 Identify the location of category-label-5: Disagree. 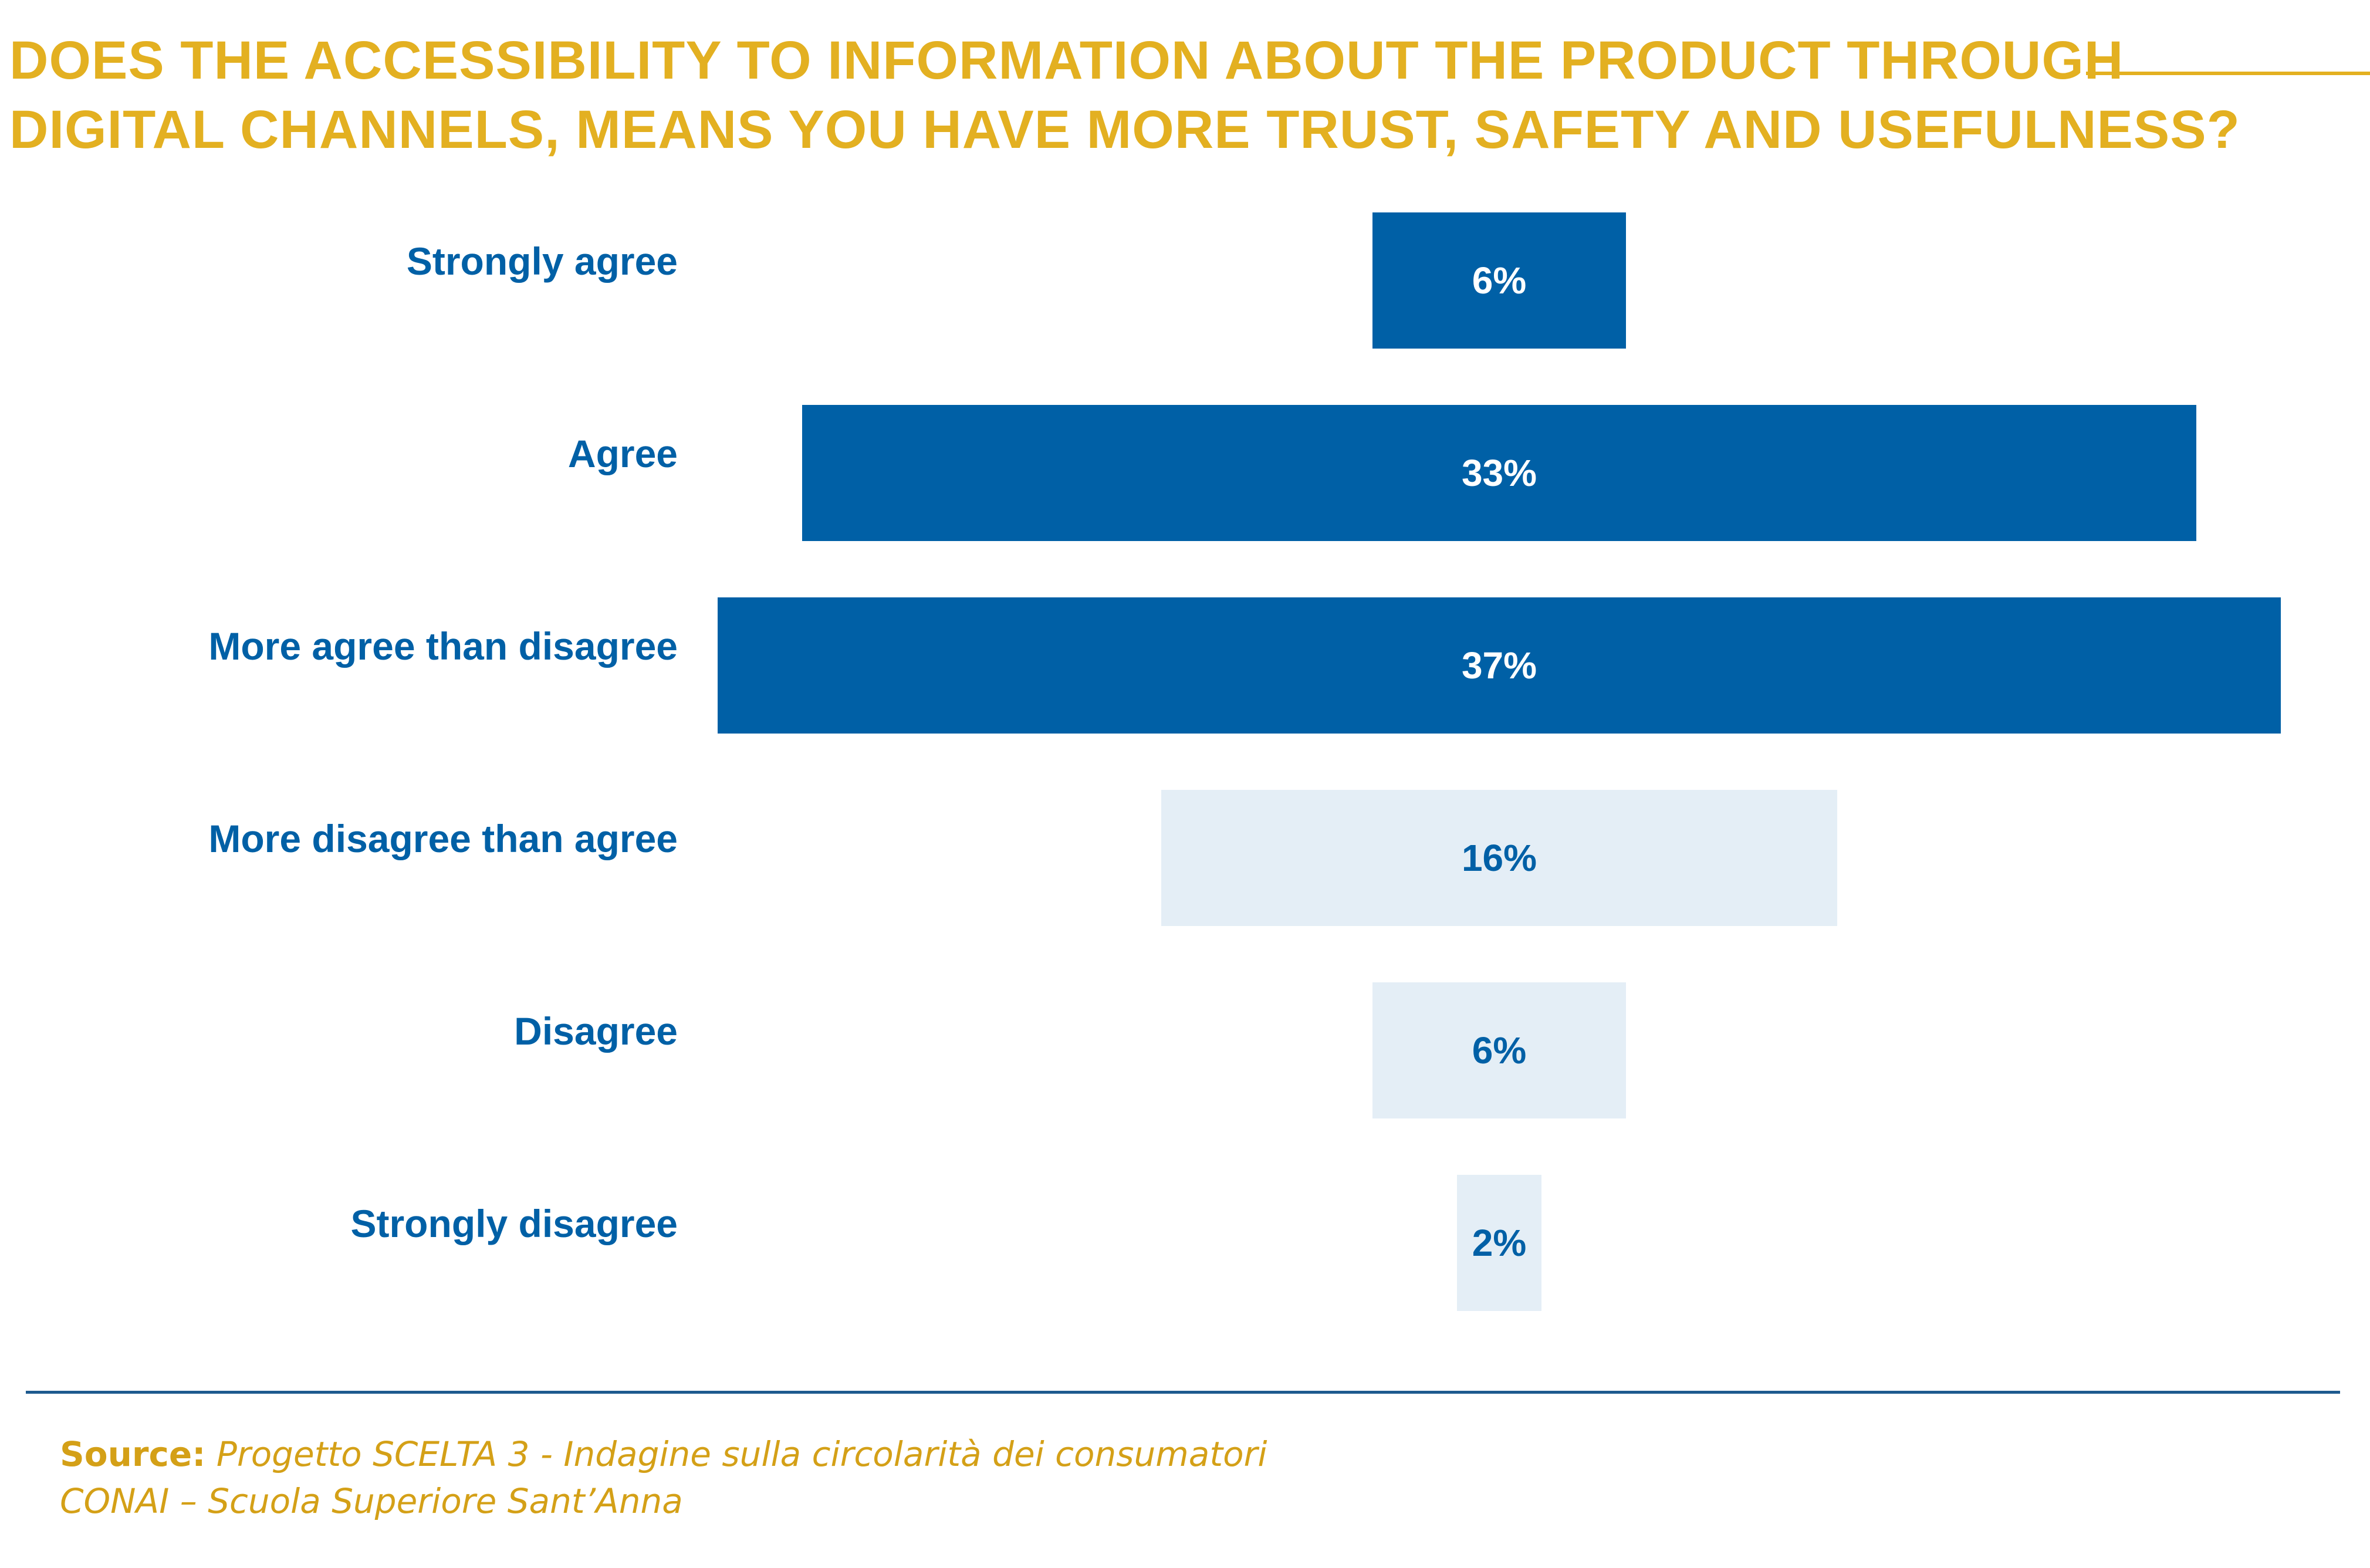
(596, 1031).